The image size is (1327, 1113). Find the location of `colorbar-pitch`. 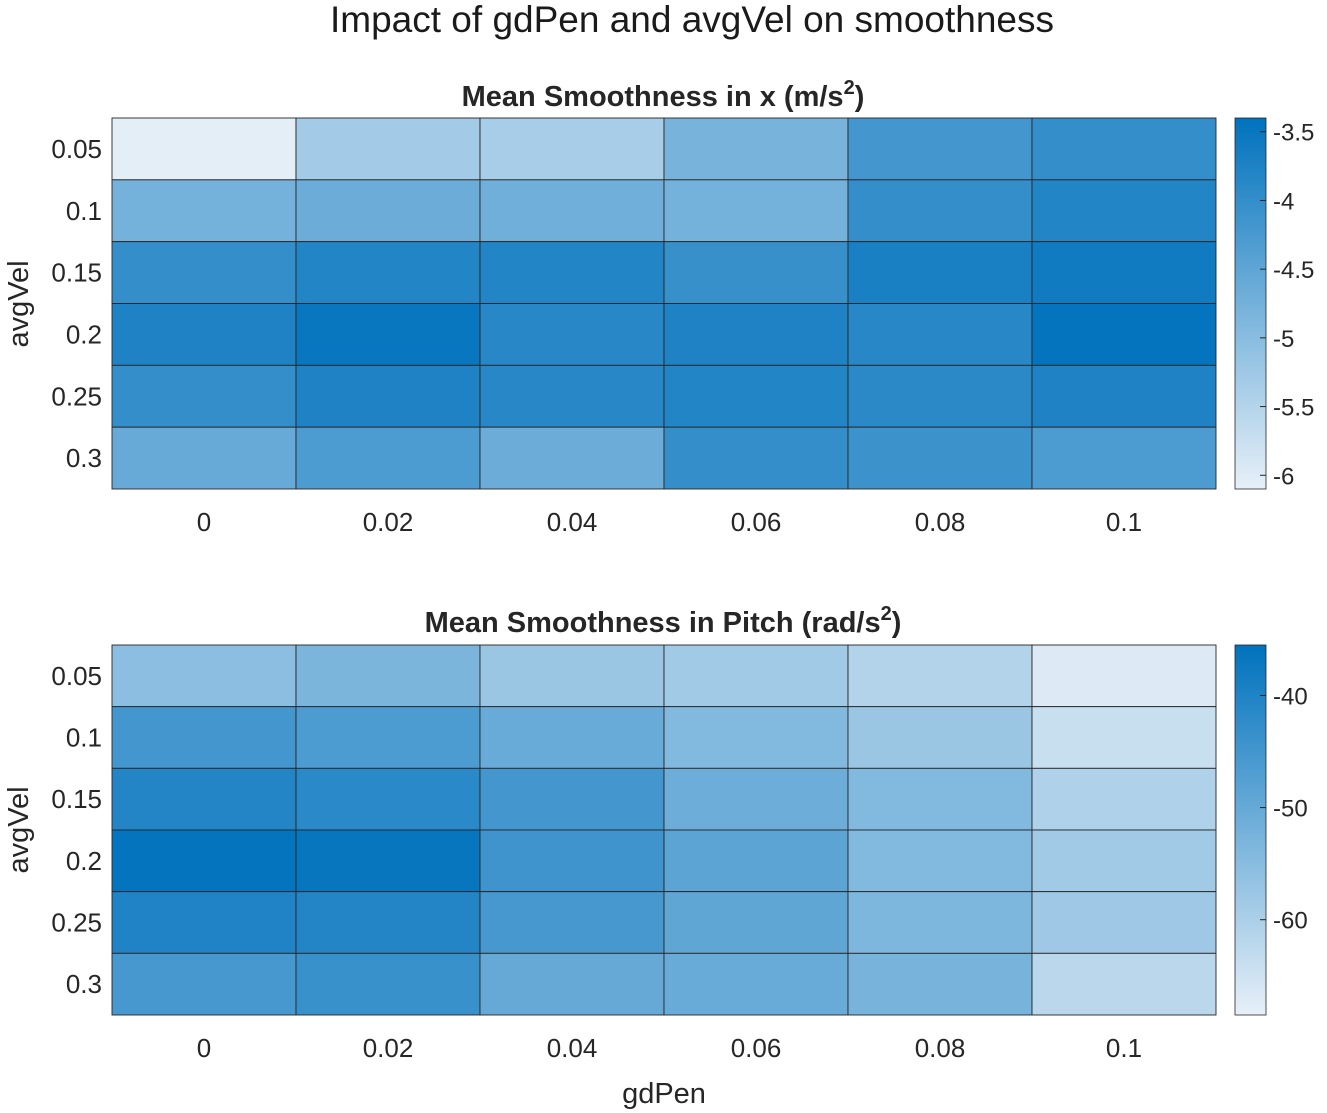

colorbar-pitch is located at coordinates (1250, 830).